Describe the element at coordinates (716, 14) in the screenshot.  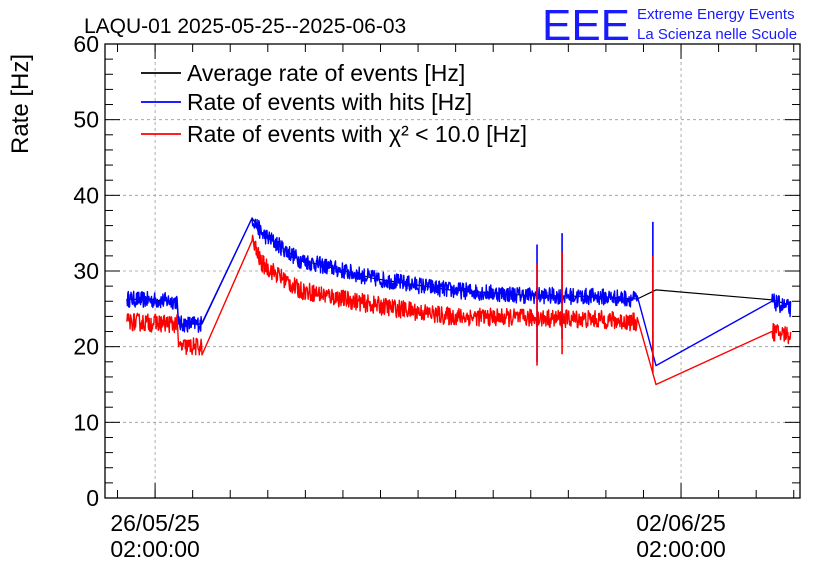
I see `branding-line1: Extreme Energy Events` at that location.